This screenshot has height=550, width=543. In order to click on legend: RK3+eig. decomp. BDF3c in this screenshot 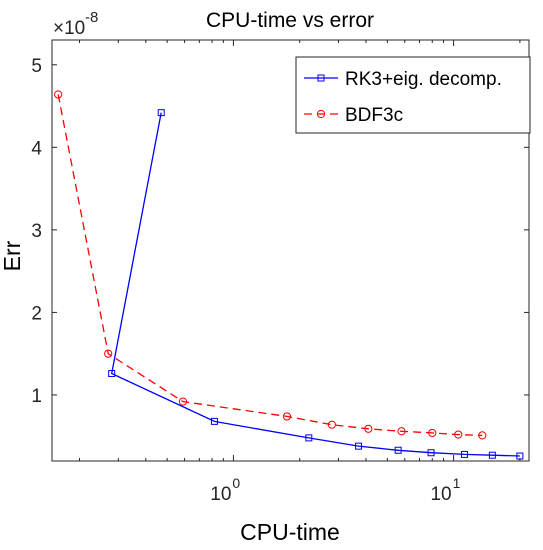, I will do `click(413, 95)`.